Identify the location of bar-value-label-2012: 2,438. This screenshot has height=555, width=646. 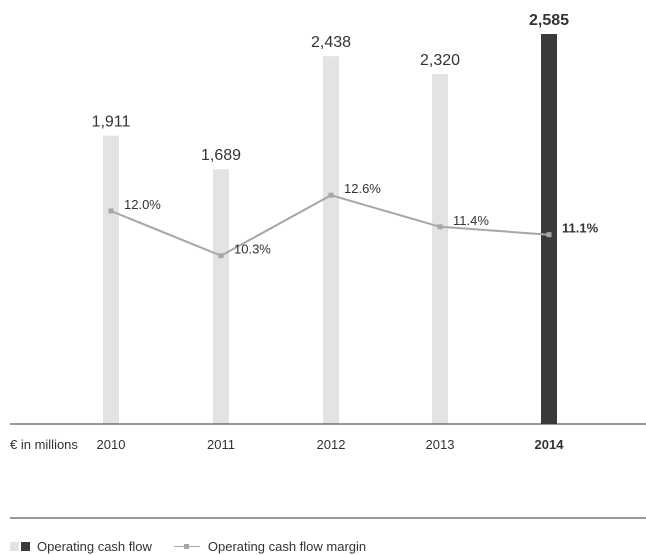
(331, 42).